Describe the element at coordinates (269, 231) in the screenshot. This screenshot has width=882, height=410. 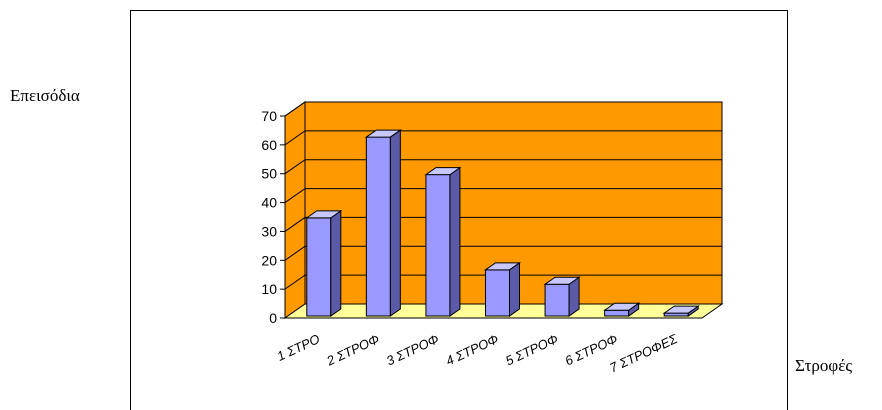
I see `y-tick-label: 30` at that location.